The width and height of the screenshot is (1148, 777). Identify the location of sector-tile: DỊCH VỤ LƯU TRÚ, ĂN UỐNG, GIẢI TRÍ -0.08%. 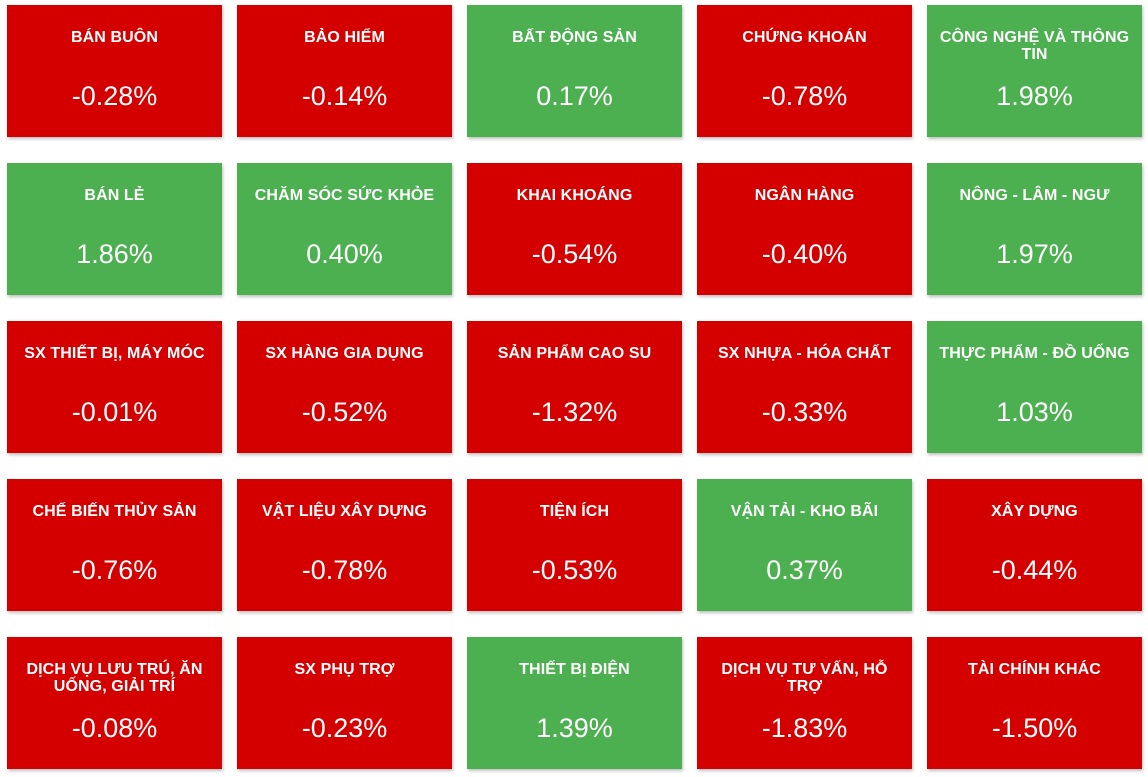
(114, 703).